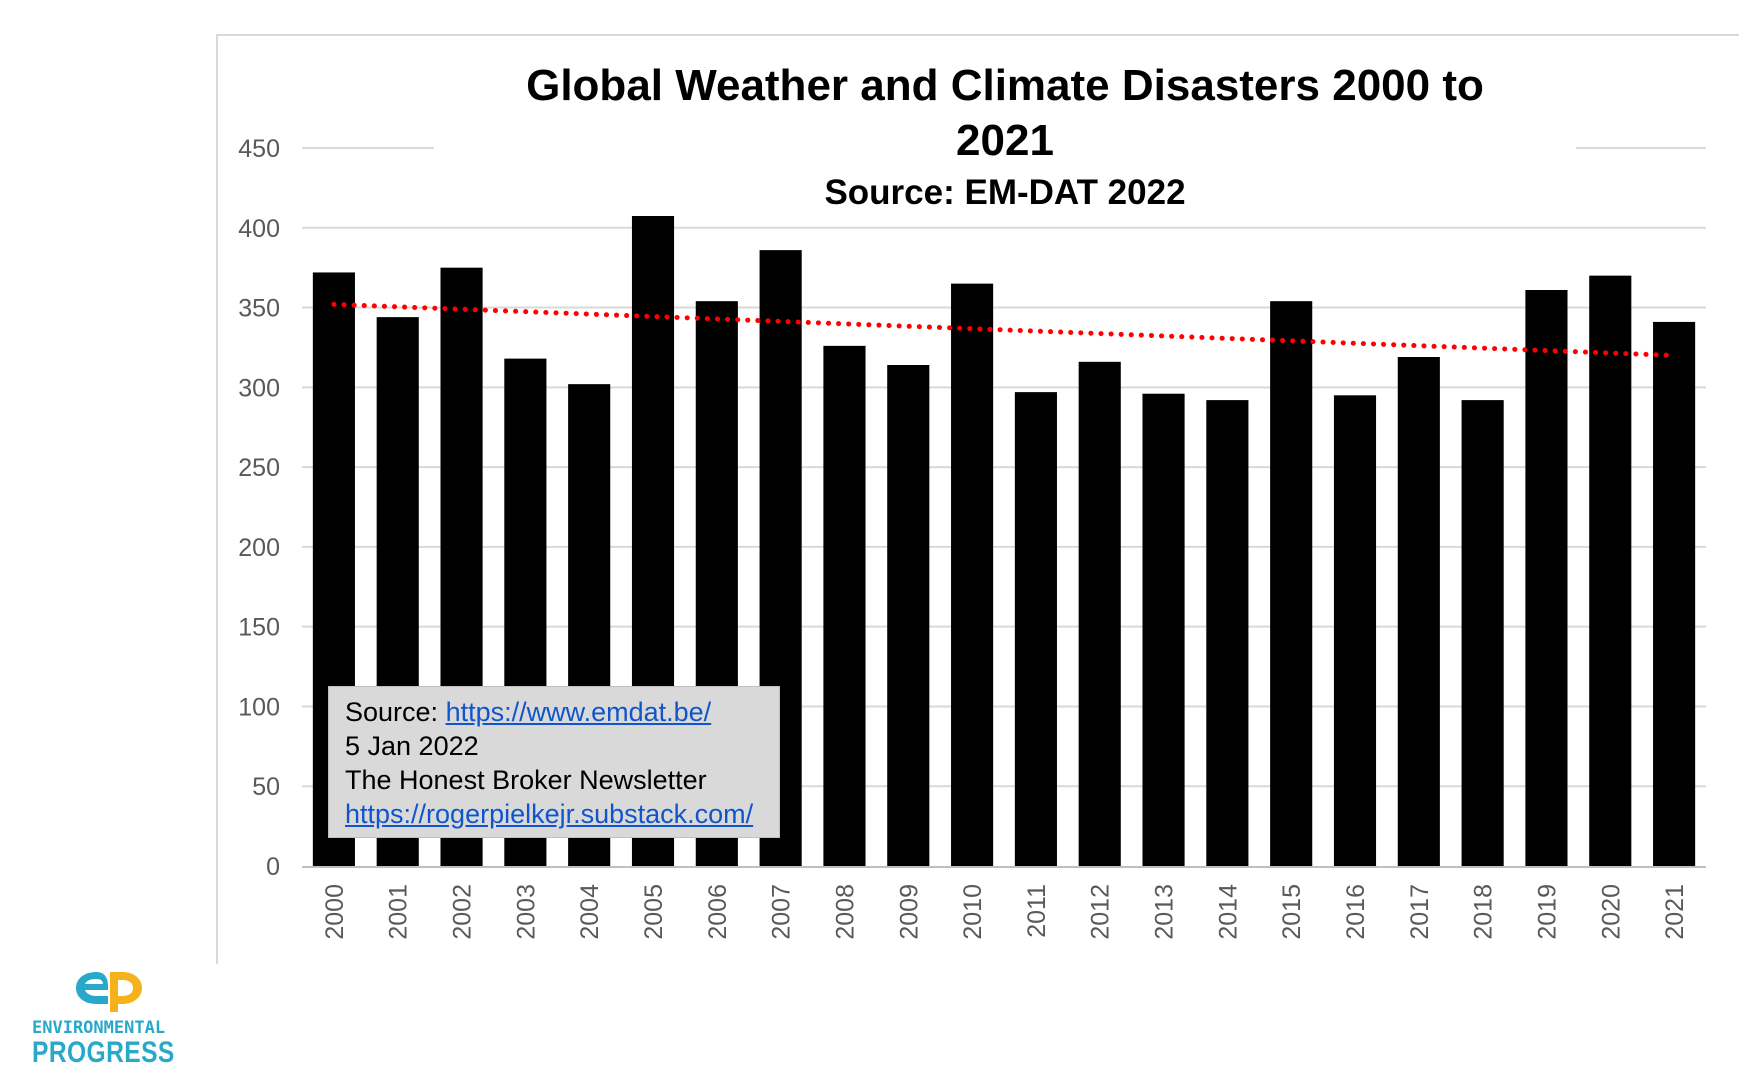 This screenshot has width=1739, height=1085. I want to click on bar-2010, so click(972, 575).